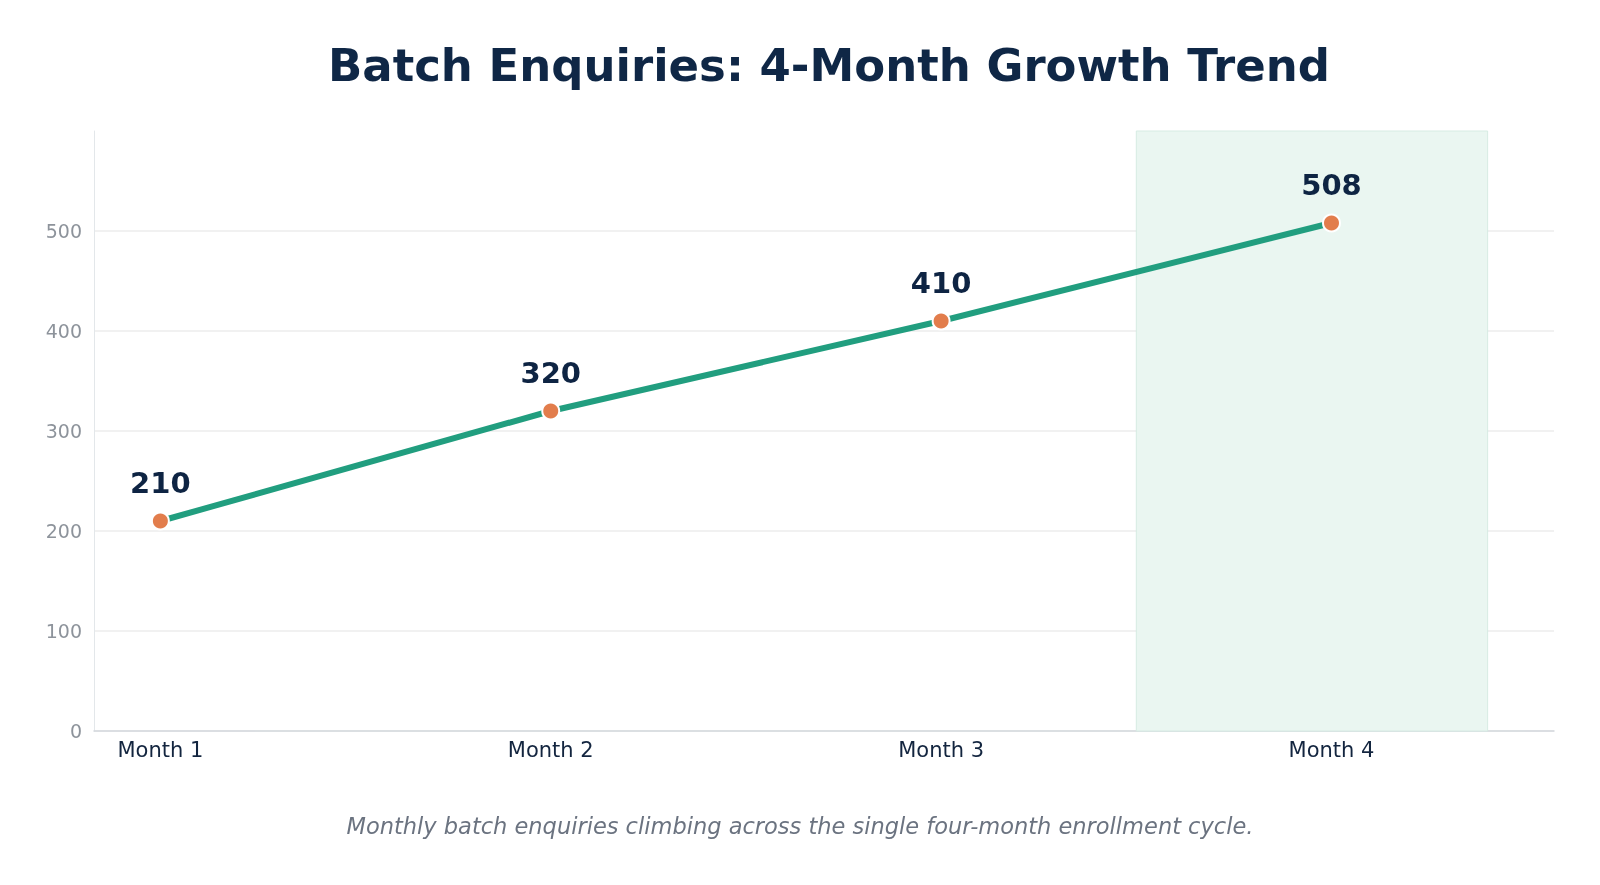 The image size is (1600, 885). I want to click on data-label: 210, so click(160, 483).